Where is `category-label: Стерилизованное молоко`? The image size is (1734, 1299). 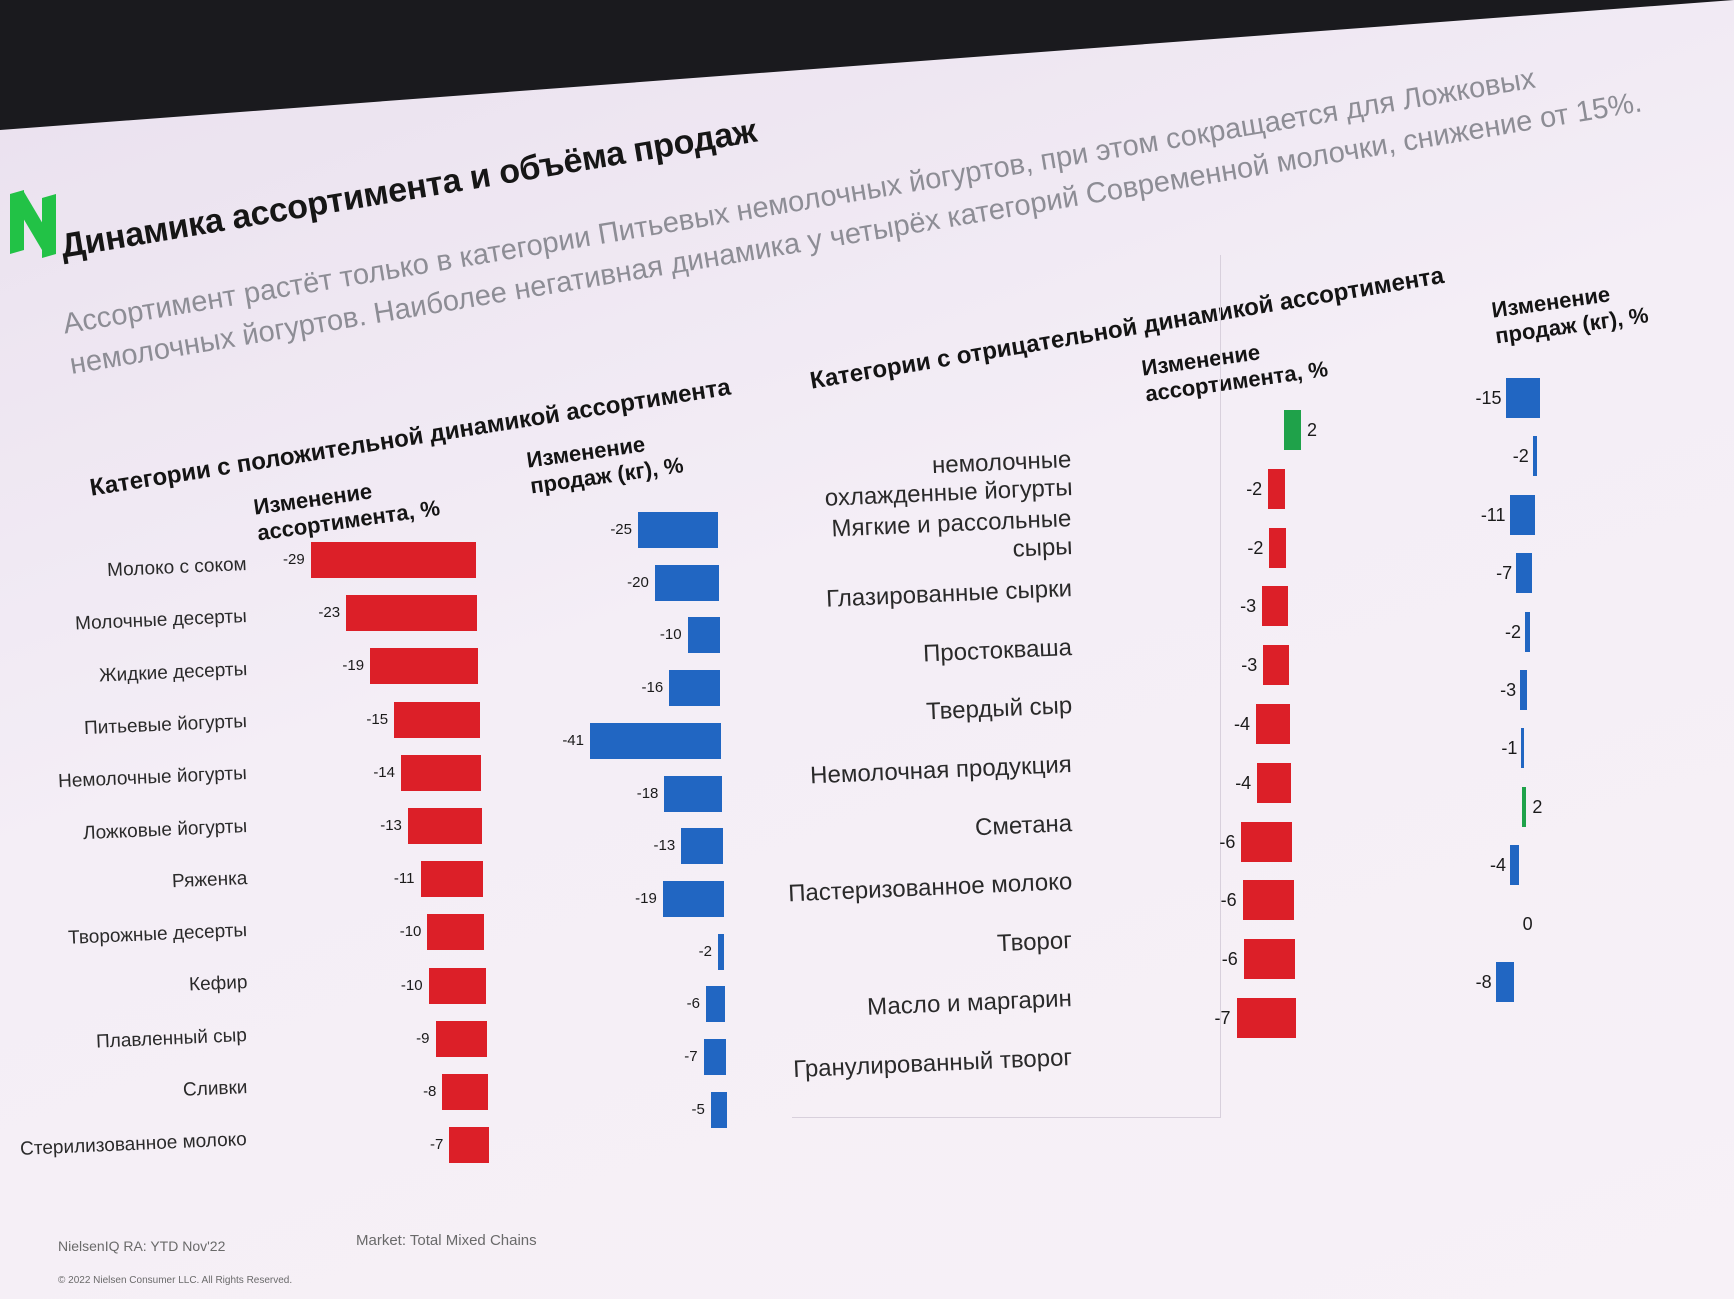
category-label: Стерилизованное молоко is located at coordinates (133, 1145).